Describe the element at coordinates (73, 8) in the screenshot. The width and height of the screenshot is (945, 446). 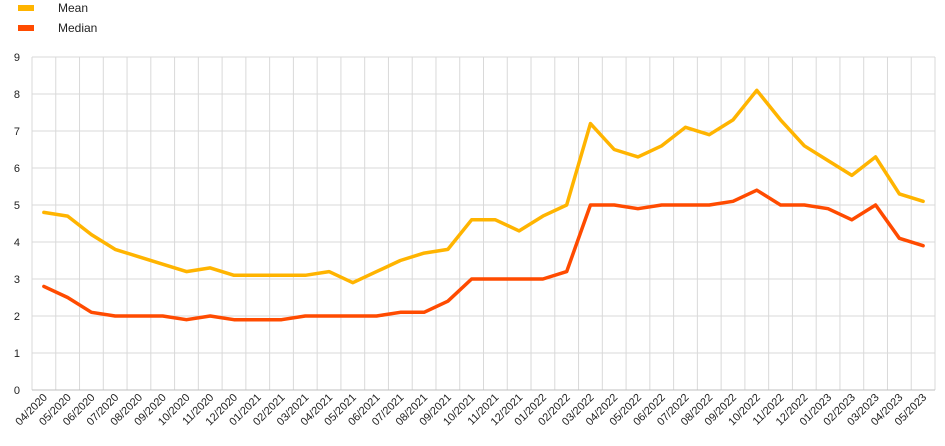
I see `legend-label-mean: Mean` at that location.